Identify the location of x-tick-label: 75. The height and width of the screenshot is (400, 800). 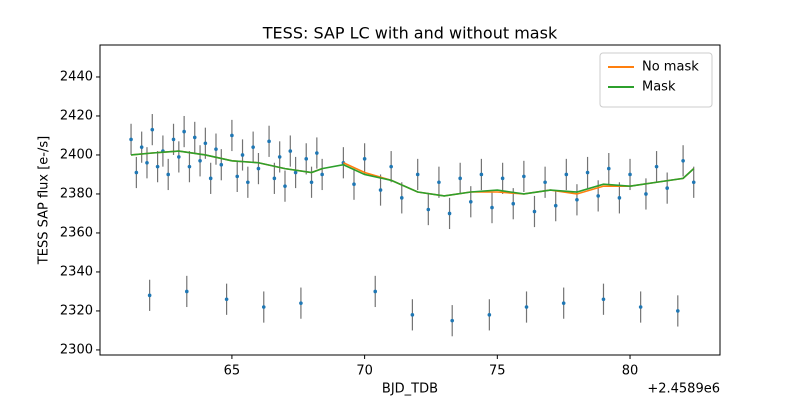
(497, 371).